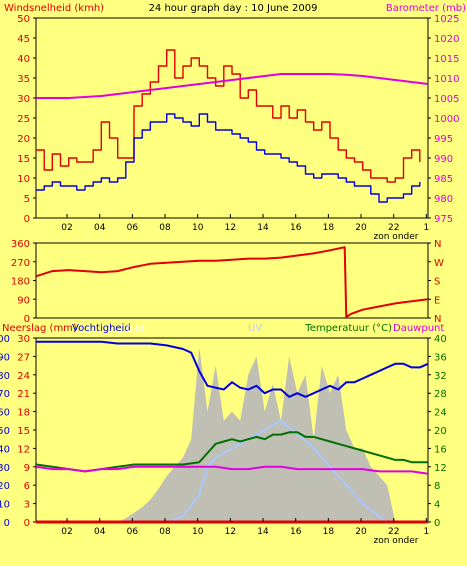 The width and height of the screenshot is (467, 566). Describe the element at coordinates (387, 308) in the screenshot. I see `series-windrichting-1-line` at that location.